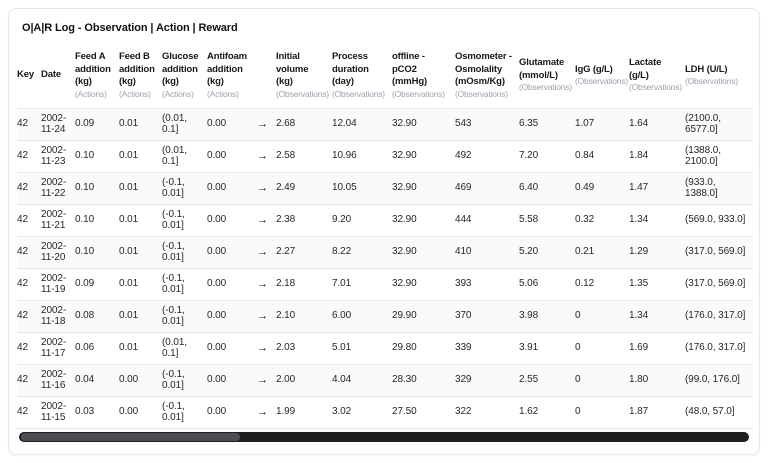 This screenshot has width=768, height=463. I want to click on cell-date: 2002- 11-15, so click(54, 412).